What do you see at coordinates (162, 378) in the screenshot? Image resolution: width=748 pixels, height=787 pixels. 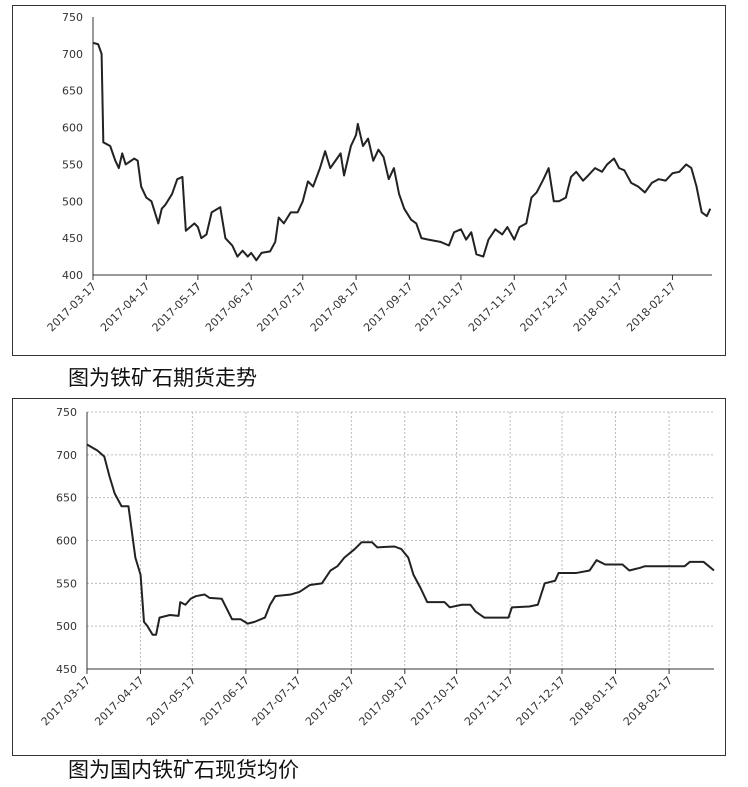 I see `caption: 图为铁矿石期货走势` at bounding box center [162, 378].